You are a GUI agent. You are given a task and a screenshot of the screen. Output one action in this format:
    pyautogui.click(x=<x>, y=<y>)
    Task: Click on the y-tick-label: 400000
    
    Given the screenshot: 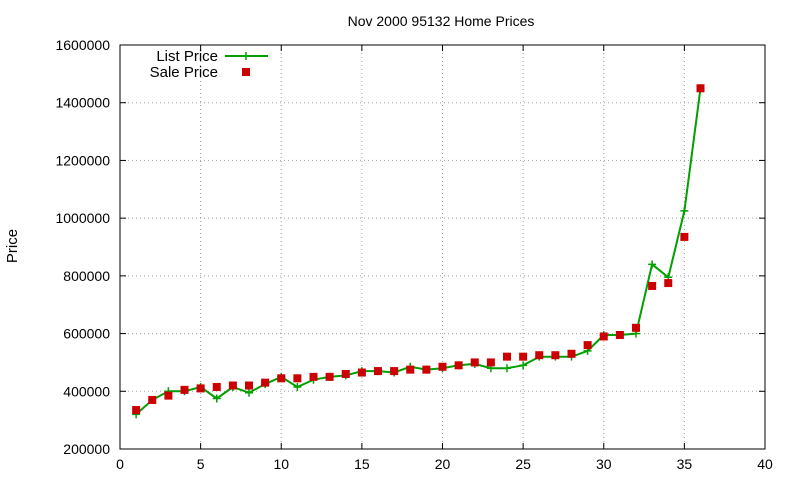 What is the action you would take?
    pyautogui.click(x=86, y=391)
    